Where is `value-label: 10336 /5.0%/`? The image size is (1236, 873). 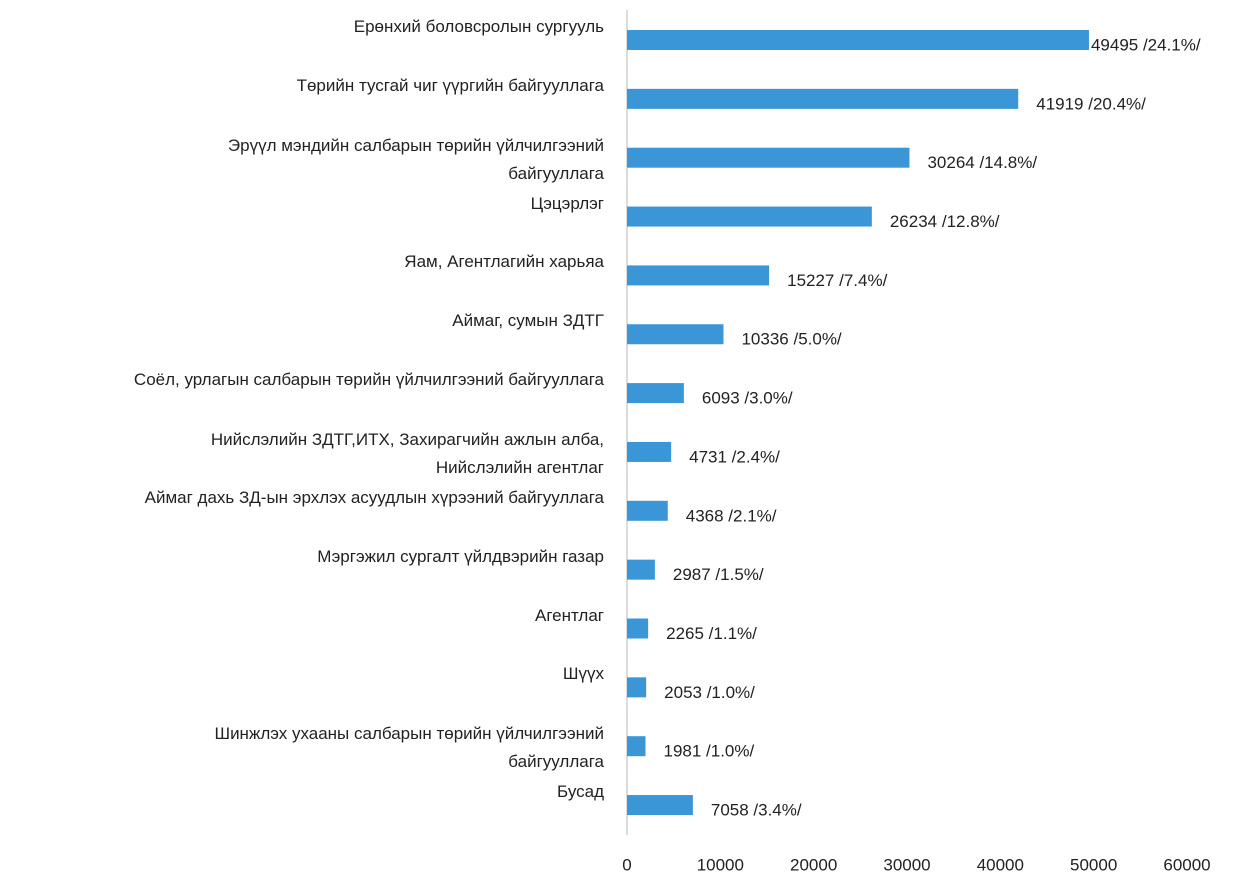
value-label: 10336 /5.0%/ is located at coordinates (791, 339).